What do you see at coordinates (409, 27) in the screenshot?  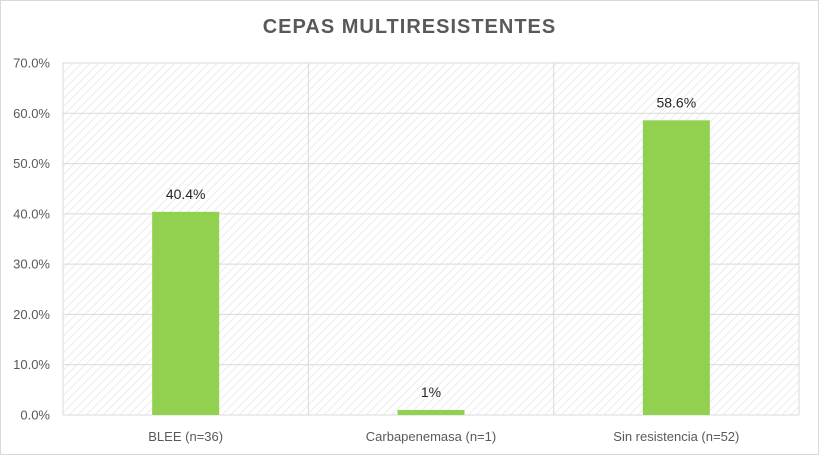 I see `chart-title: CEPAS MULTIRESISTENTES` at bounding box center [409, 27].